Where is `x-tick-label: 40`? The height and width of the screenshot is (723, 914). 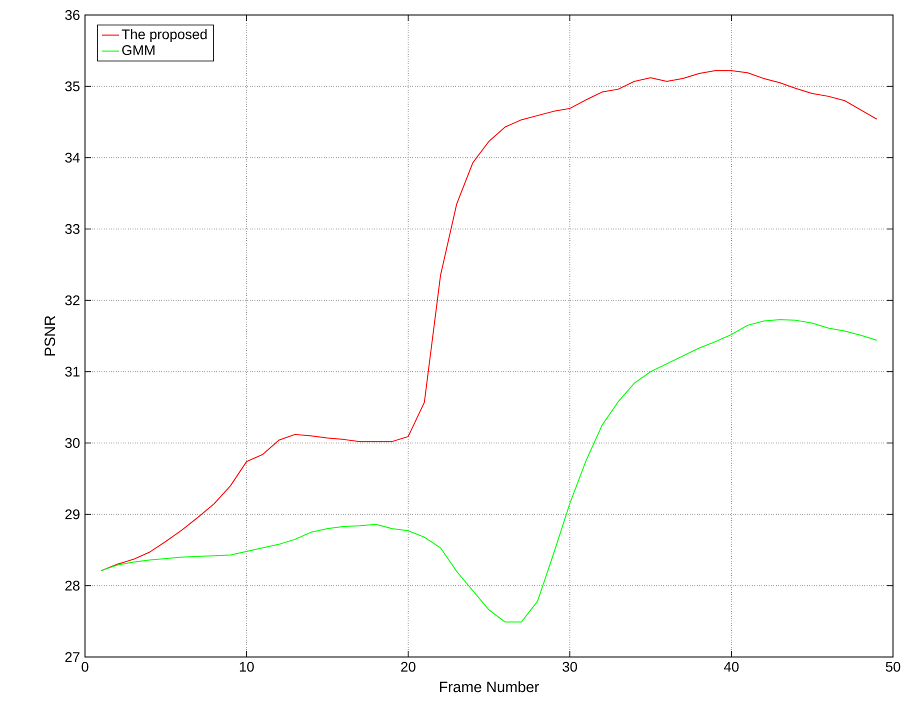 x-tick-label: 40 is located at coordinates (731, 667).